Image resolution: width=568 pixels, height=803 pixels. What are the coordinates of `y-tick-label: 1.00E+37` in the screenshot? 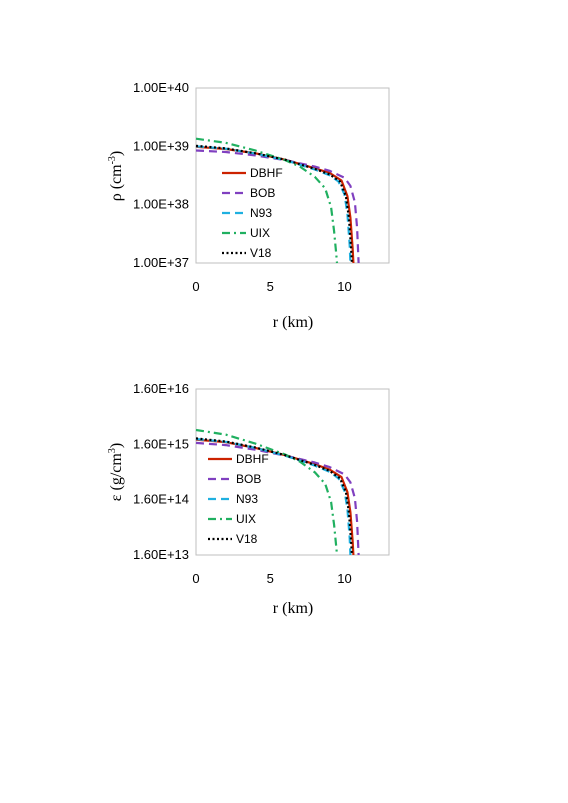 It's located at (161, 262).